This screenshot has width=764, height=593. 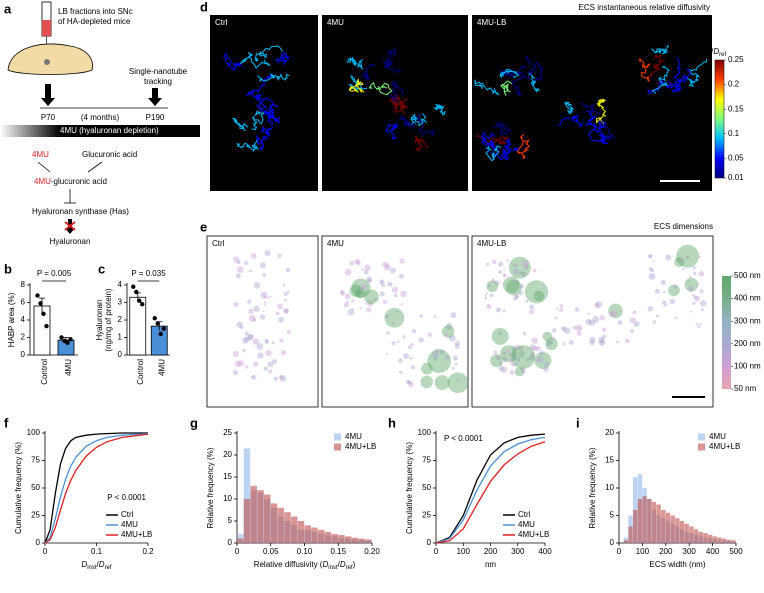 I want to click on y-tick-label: 8, so click(x=23, y=284).